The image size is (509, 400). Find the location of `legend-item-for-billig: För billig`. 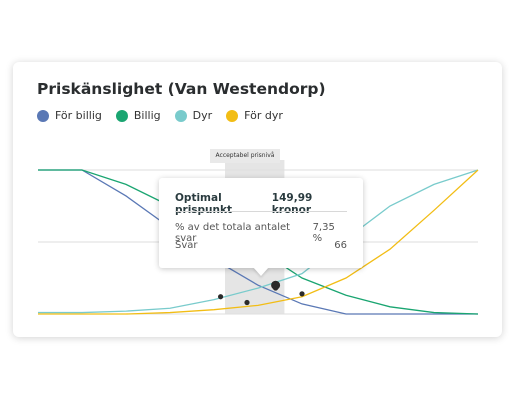

legend-item-for-billig: För billig is located at coordinates (69, 115).